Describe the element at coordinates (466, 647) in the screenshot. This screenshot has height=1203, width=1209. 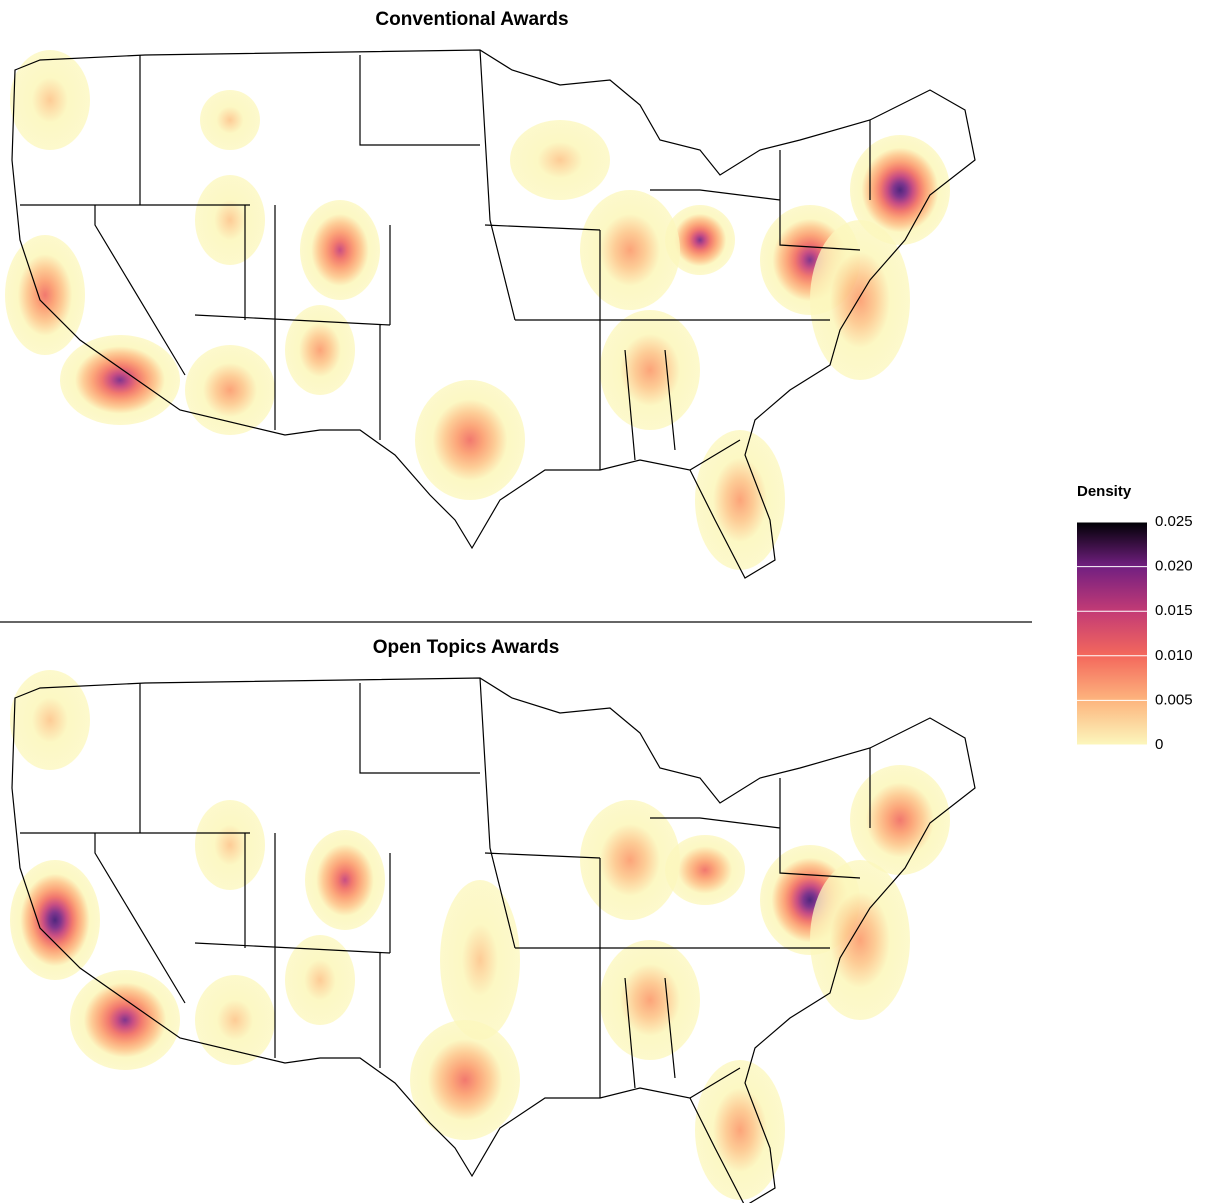
I see `panel-title: Open Topics Awards` at that location.